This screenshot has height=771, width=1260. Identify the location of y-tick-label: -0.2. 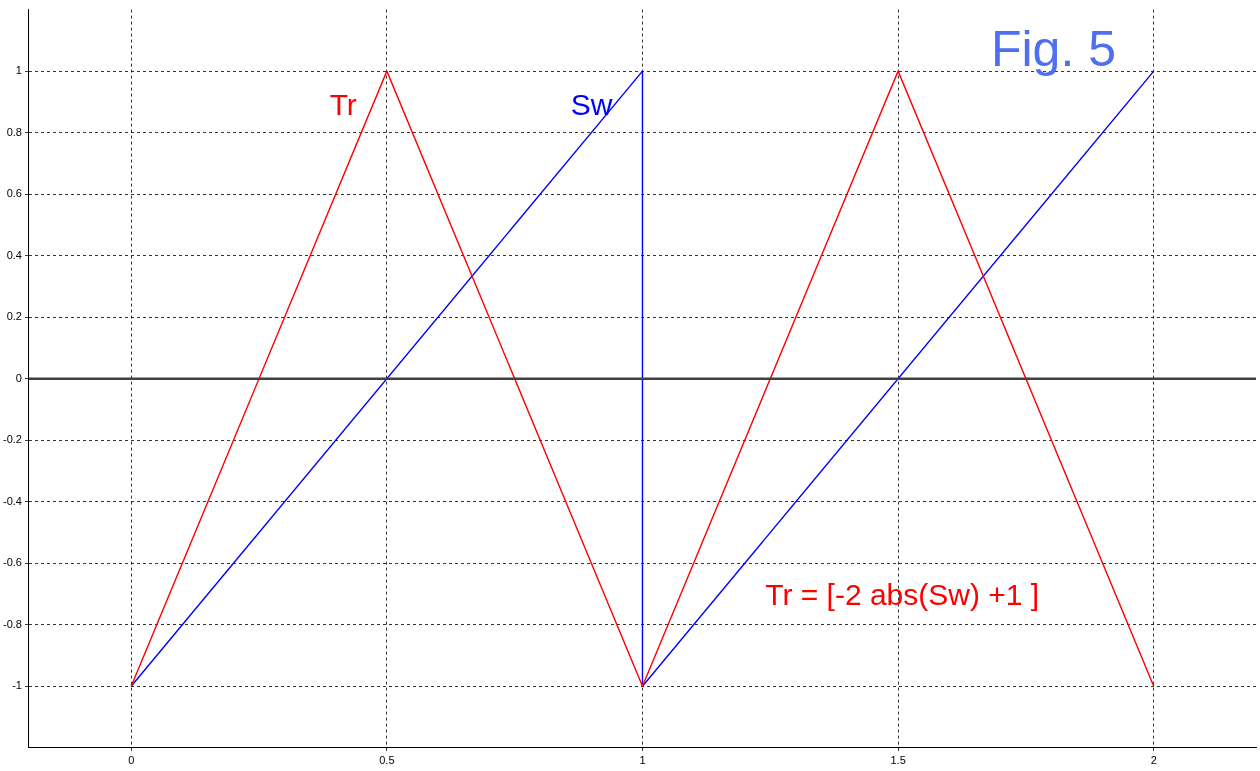
(12, 439).